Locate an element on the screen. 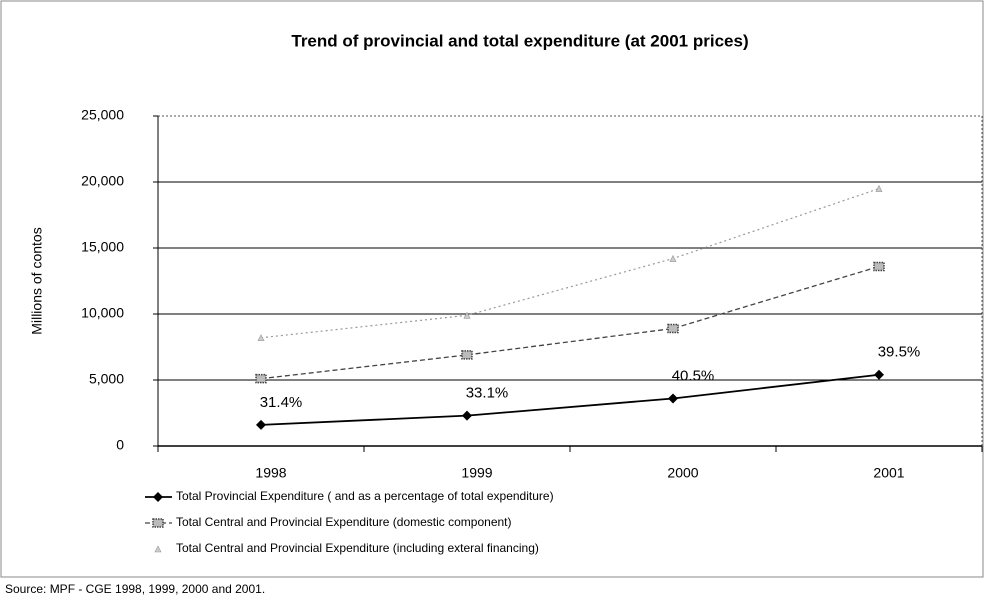 Image resolution: width=986 pixels, height=602 pixels. y-tick-label: 5,000 is located at coordinates (106, 379).